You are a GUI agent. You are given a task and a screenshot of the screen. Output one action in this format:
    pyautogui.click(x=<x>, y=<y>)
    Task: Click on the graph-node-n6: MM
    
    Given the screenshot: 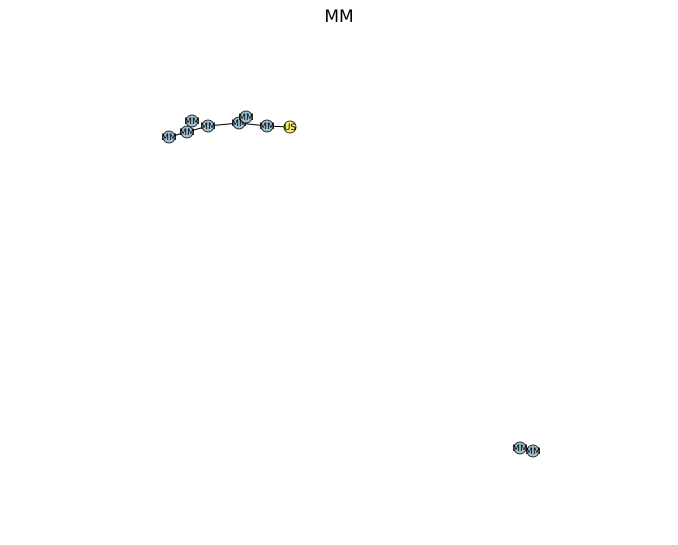 What is the action you would take?
    pyautogui.click(x=246, y=117)
    